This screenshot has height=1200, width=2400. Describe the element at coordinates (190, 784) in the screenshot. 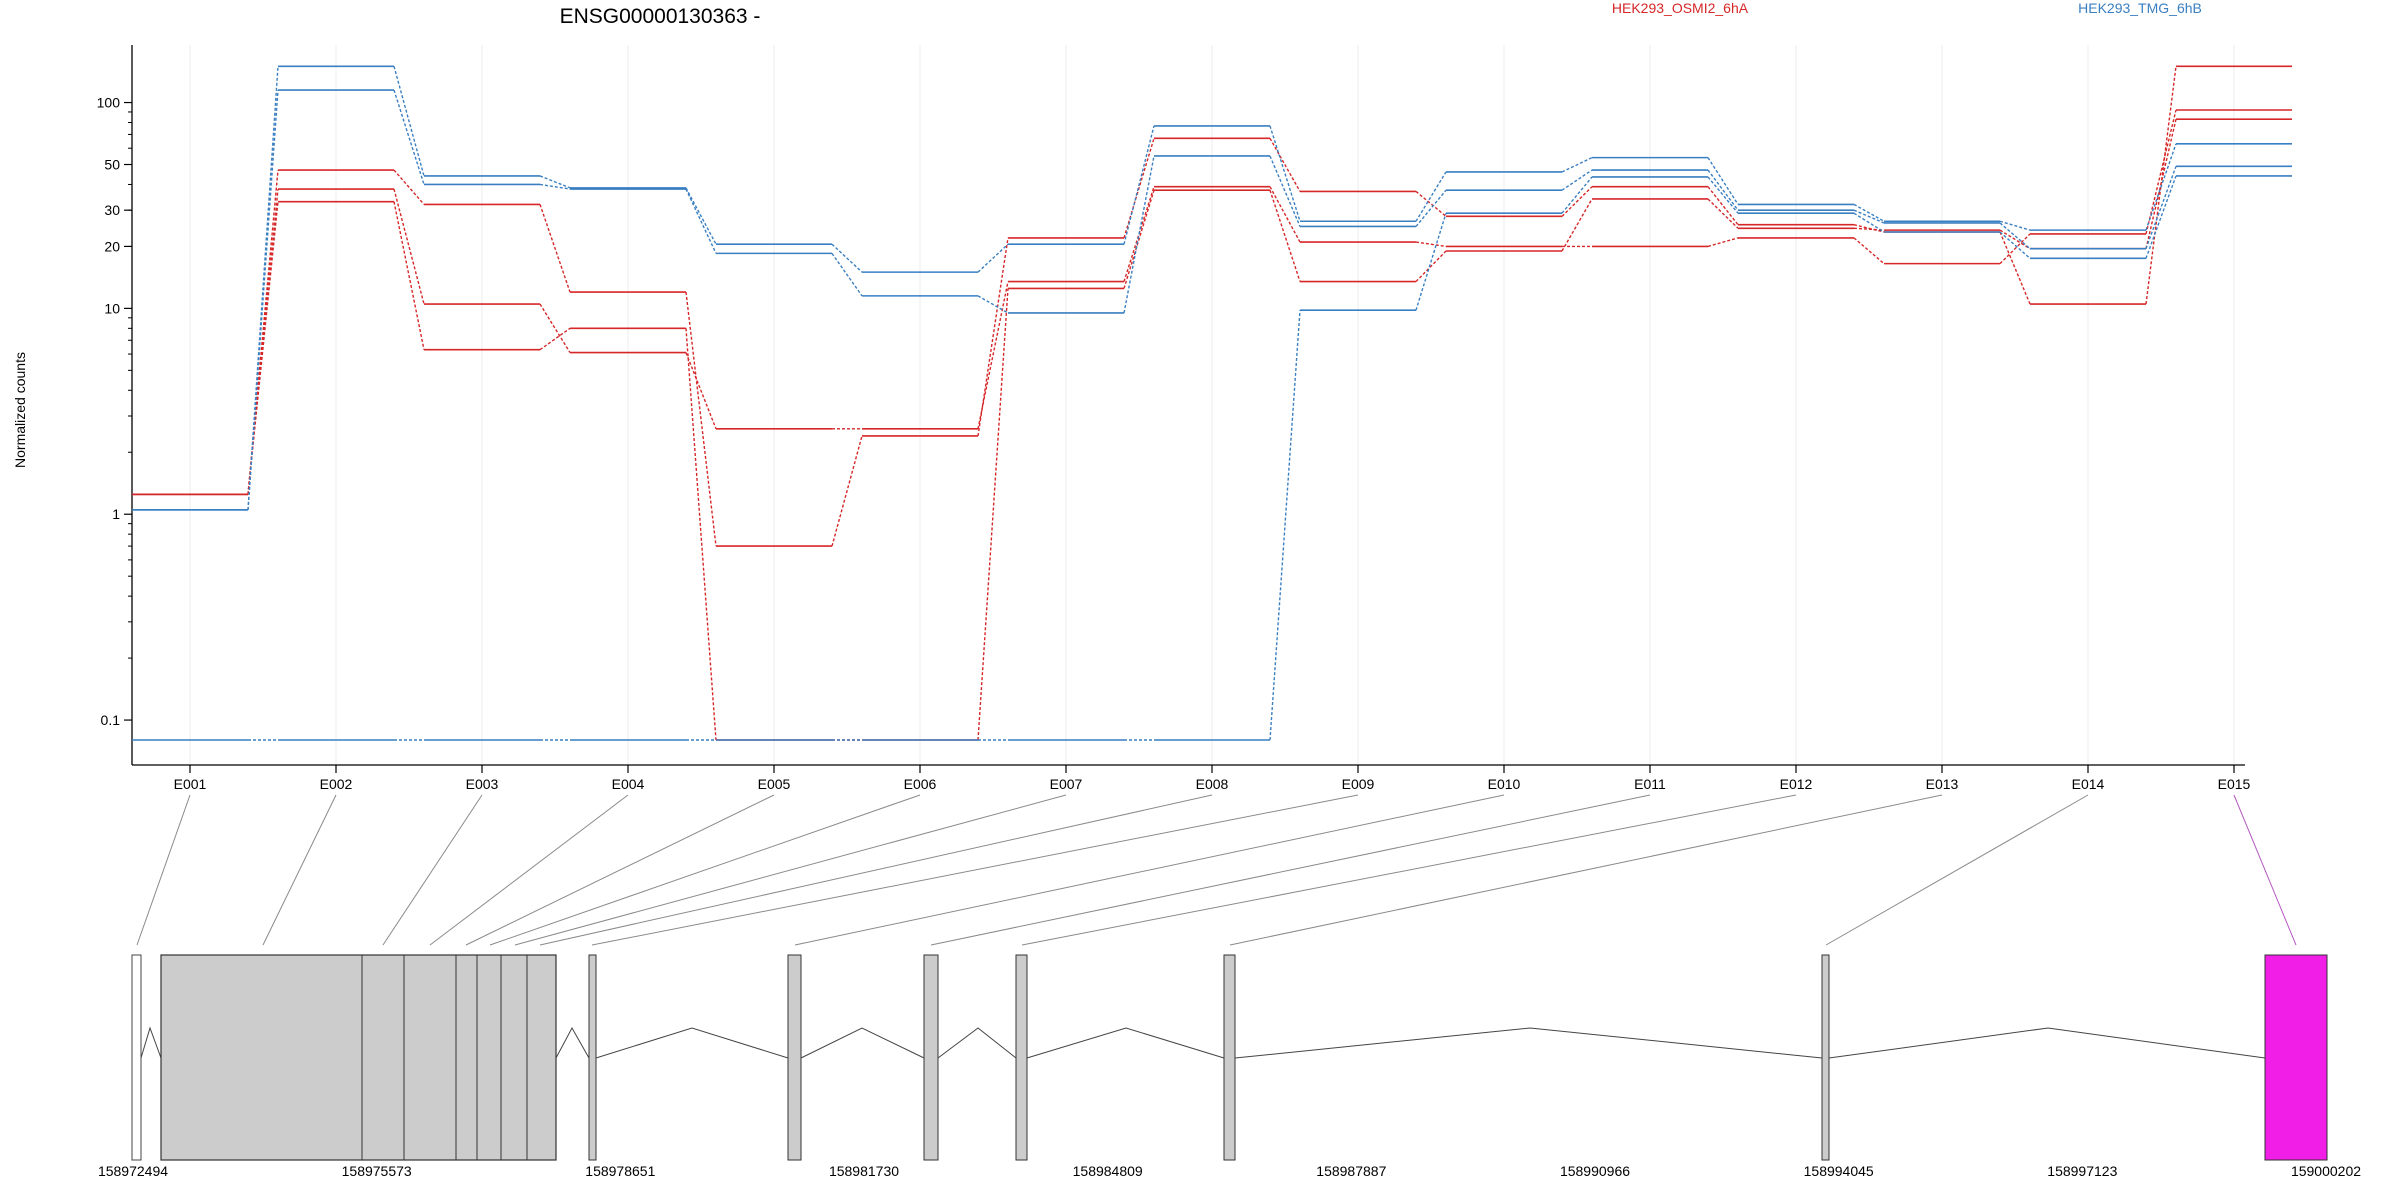

I see `x-tick-label: E001` at that location.